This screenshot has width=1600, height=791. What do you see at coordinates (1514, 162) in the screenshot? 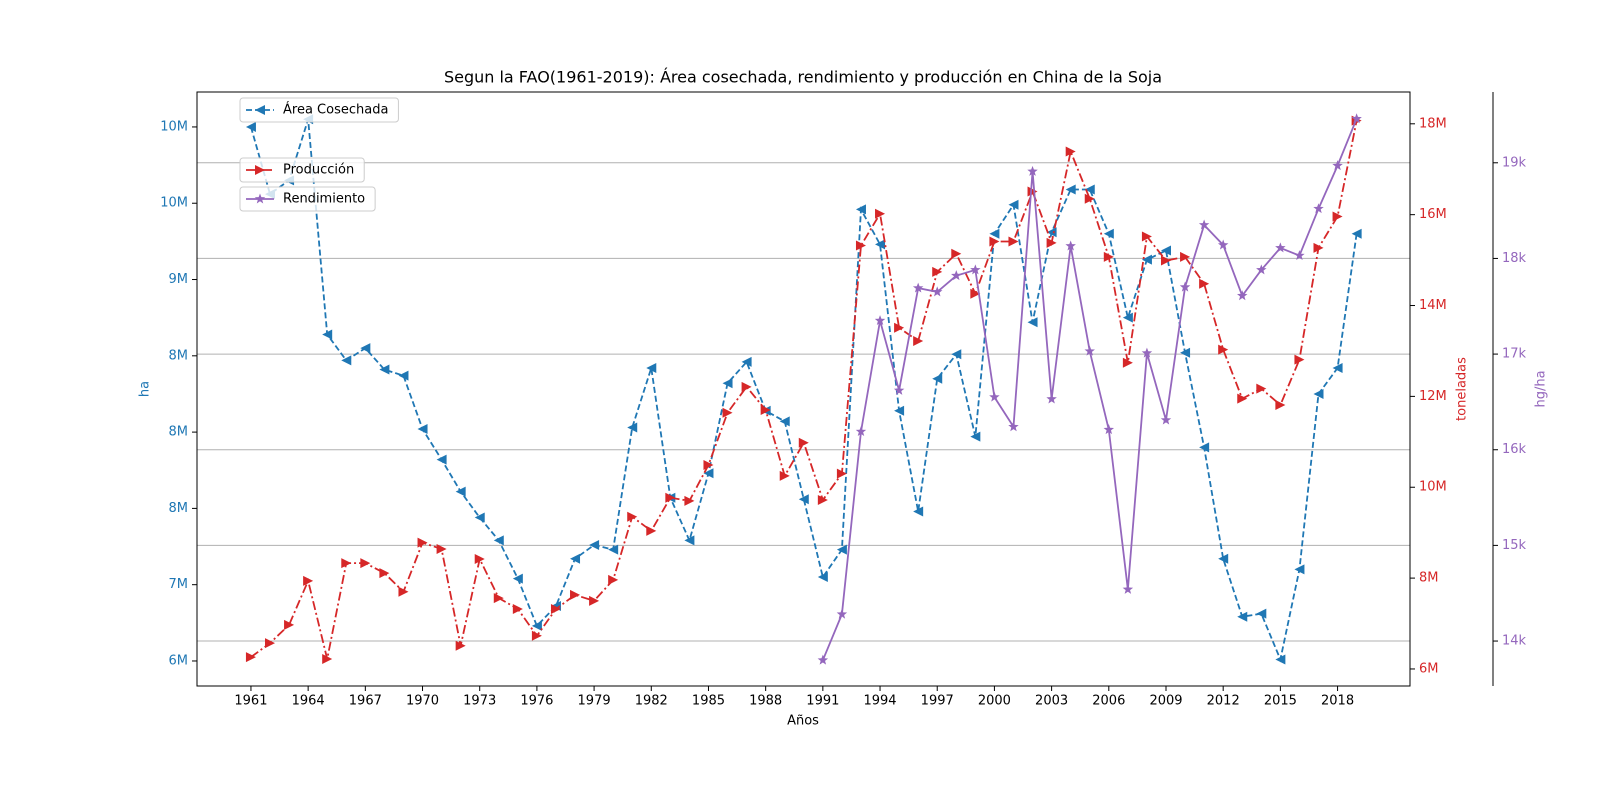
I see `y3-tick-label: 19k` at bounding box center [1514, 162].